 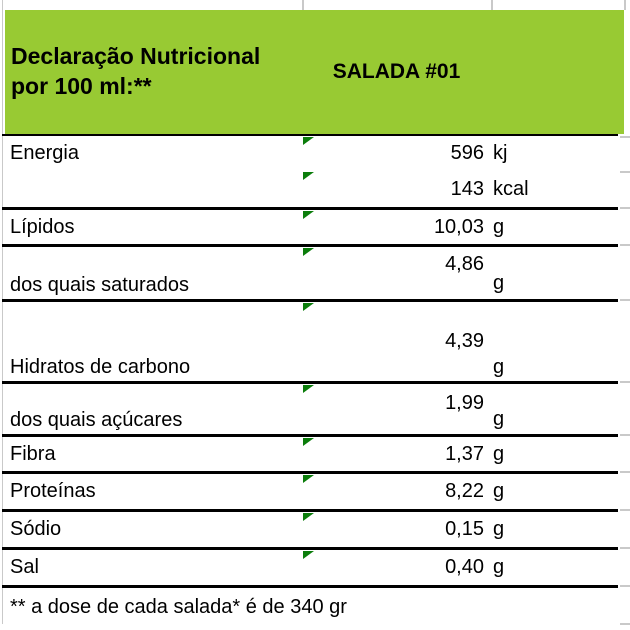 I want to click on table-row-fibra: Fibra 1,37 g, so click(x=310, y=455).